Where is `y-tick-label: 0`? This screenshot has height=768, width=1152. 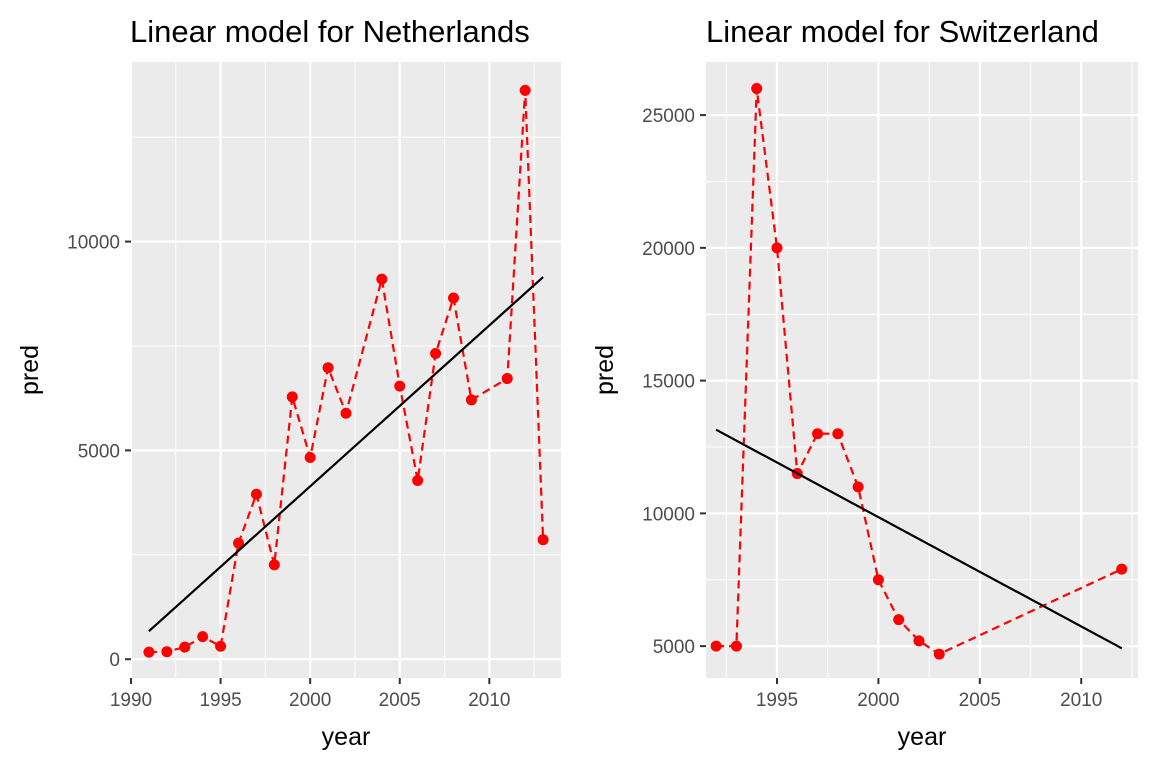
y-tick-label: 0 is located at coordinates (114, 660).